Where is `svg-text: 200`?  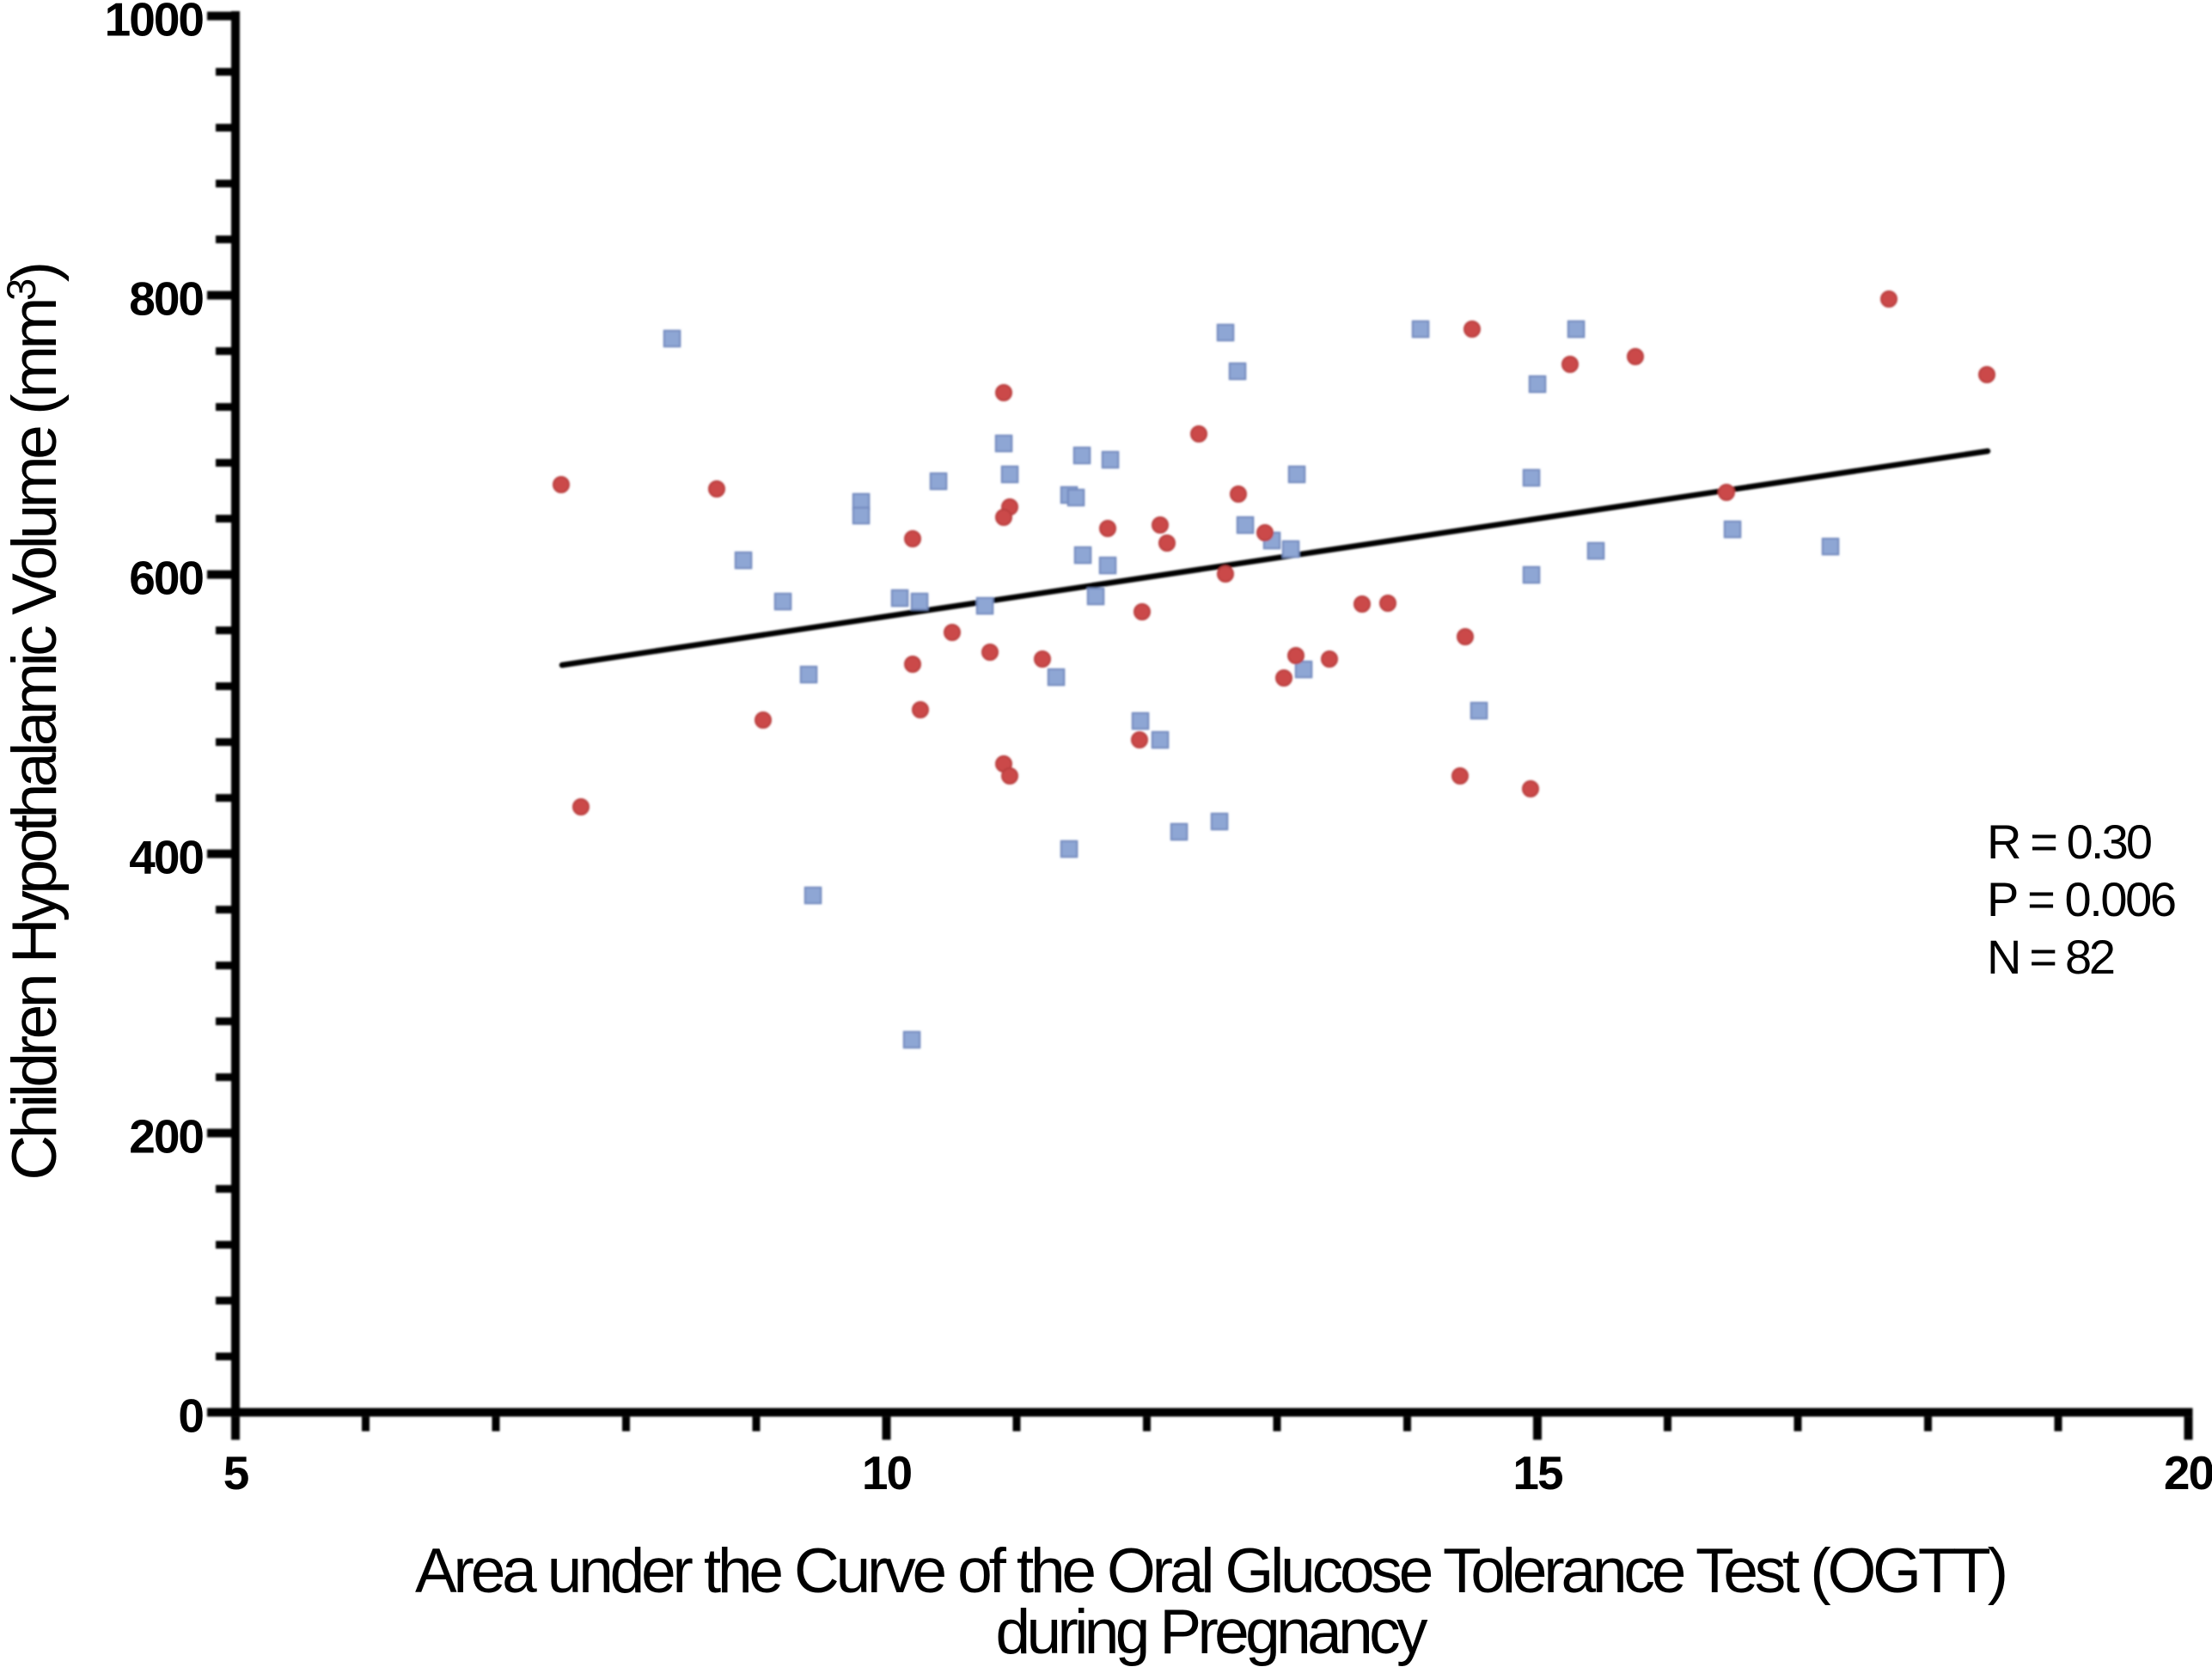 svg-text: 200 is located at coordinates (166, 1136).